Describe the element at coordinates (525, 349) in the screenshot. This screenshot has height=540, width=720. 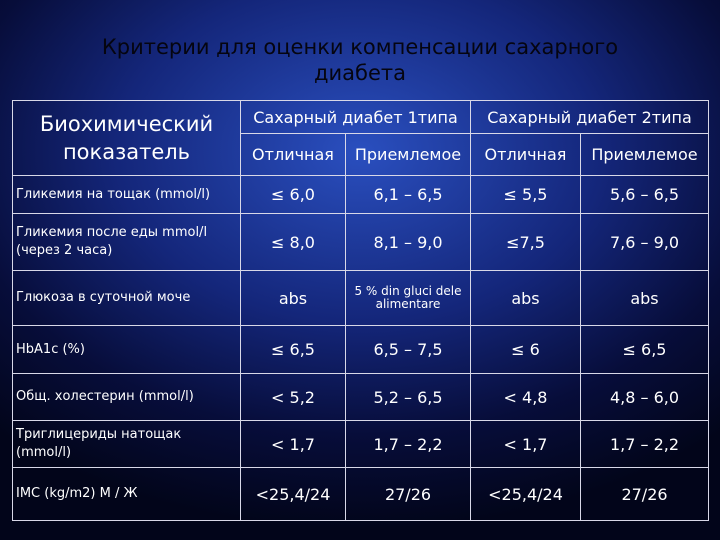
I see `cell-value: ≤ 6` at that location.